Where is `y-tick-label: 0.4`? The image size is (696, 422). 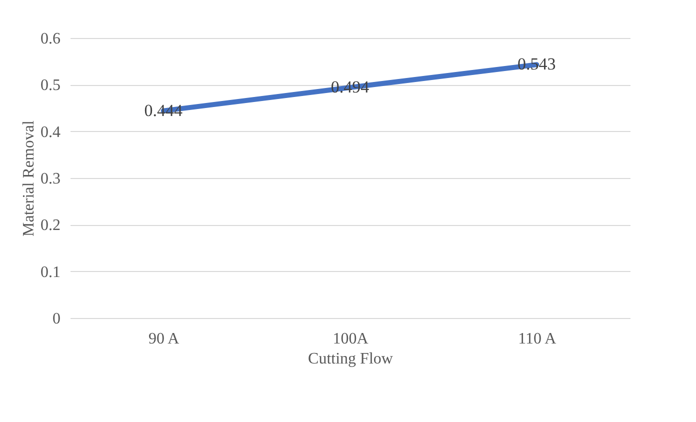
y-tick-label: 0.4 is located at coordinates (50, 132).